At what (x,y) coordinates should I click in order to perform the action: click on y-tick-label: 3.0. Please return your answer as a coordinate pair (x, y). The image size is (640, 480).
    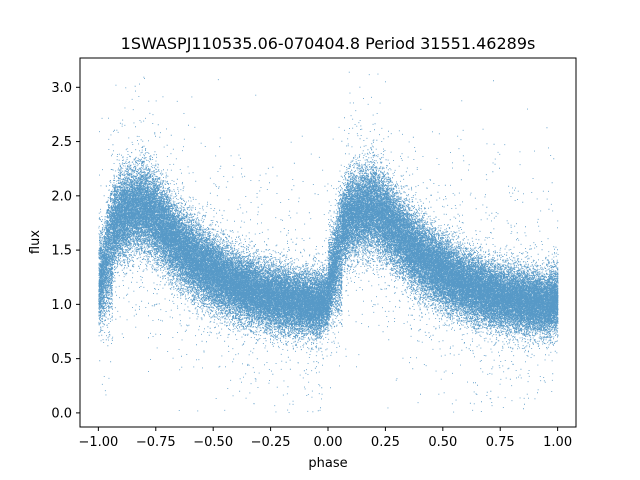
    Looking at the image, I should click on (61, 88).